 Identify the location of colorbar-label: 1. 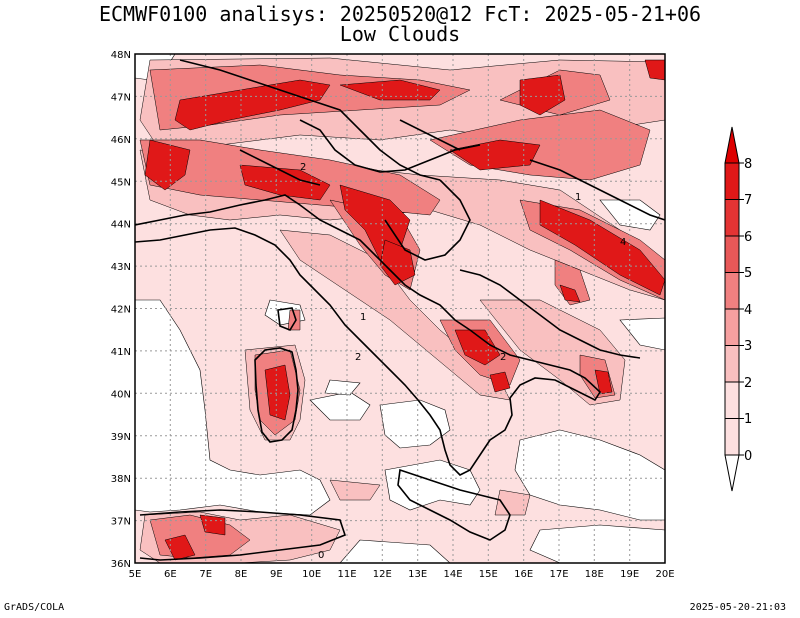
(748, 419).